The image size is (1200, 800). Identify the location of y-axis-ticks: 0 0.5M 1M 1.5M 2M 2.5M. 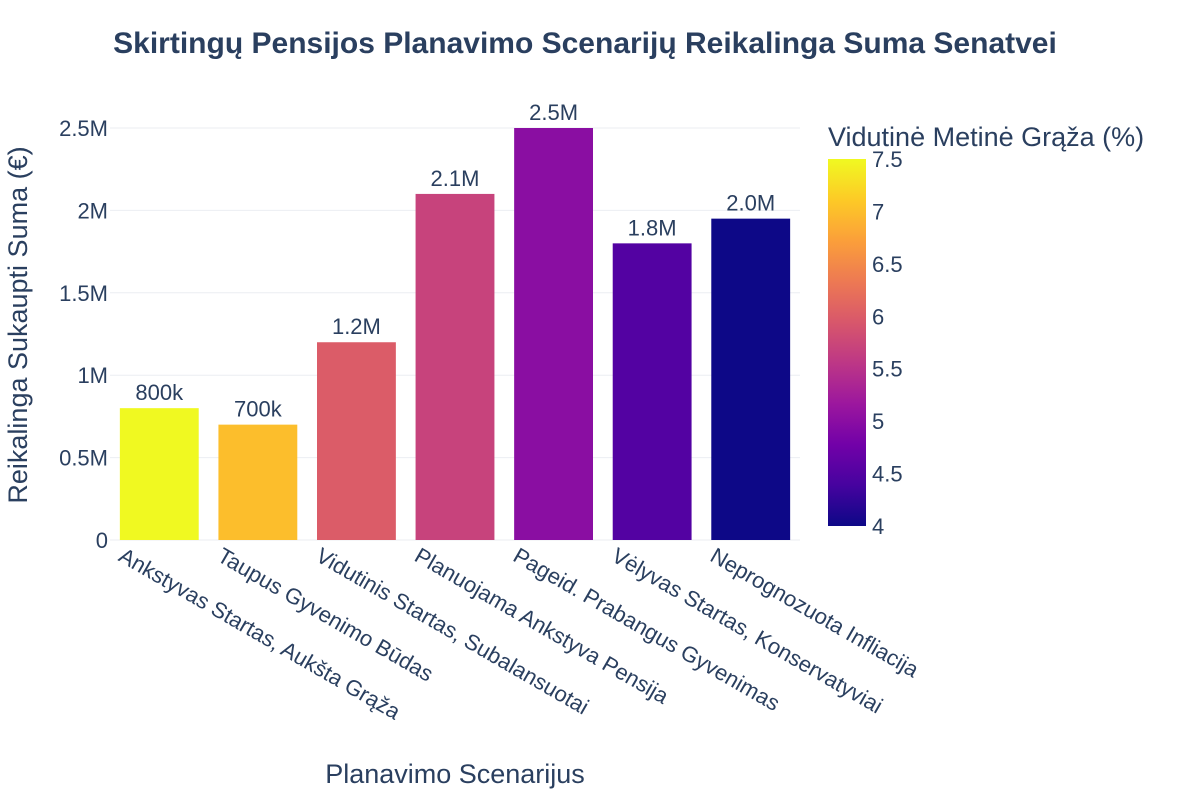
(83, 334).